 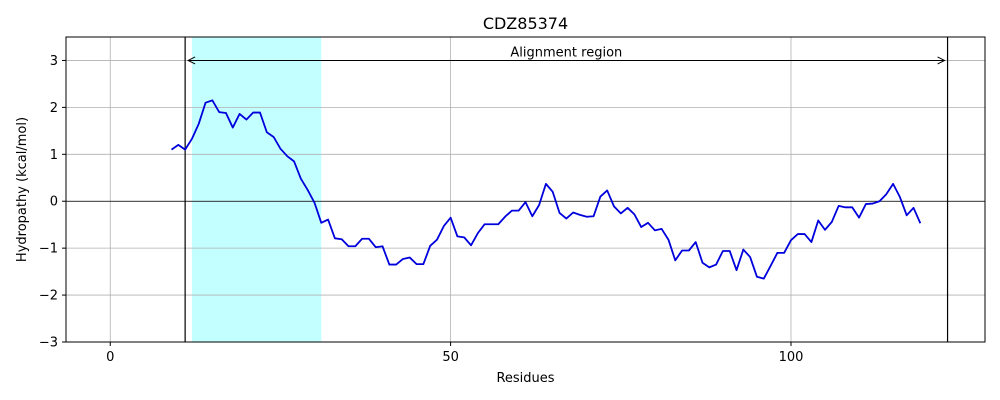 I want to click on x-tick-label: 50, so click(x=450, y=357).